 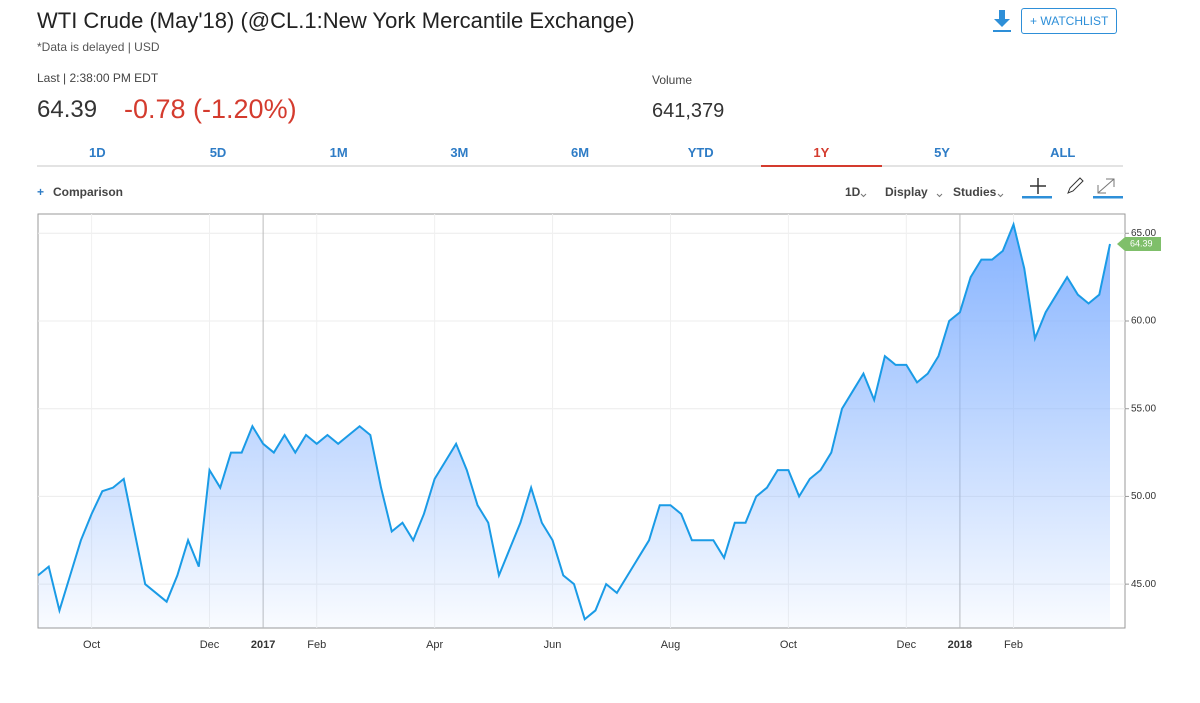 What do you see at coordinates (672, 80) in the screenshot?
I see `volume-label: Volume` at bounding box center [672, 80].